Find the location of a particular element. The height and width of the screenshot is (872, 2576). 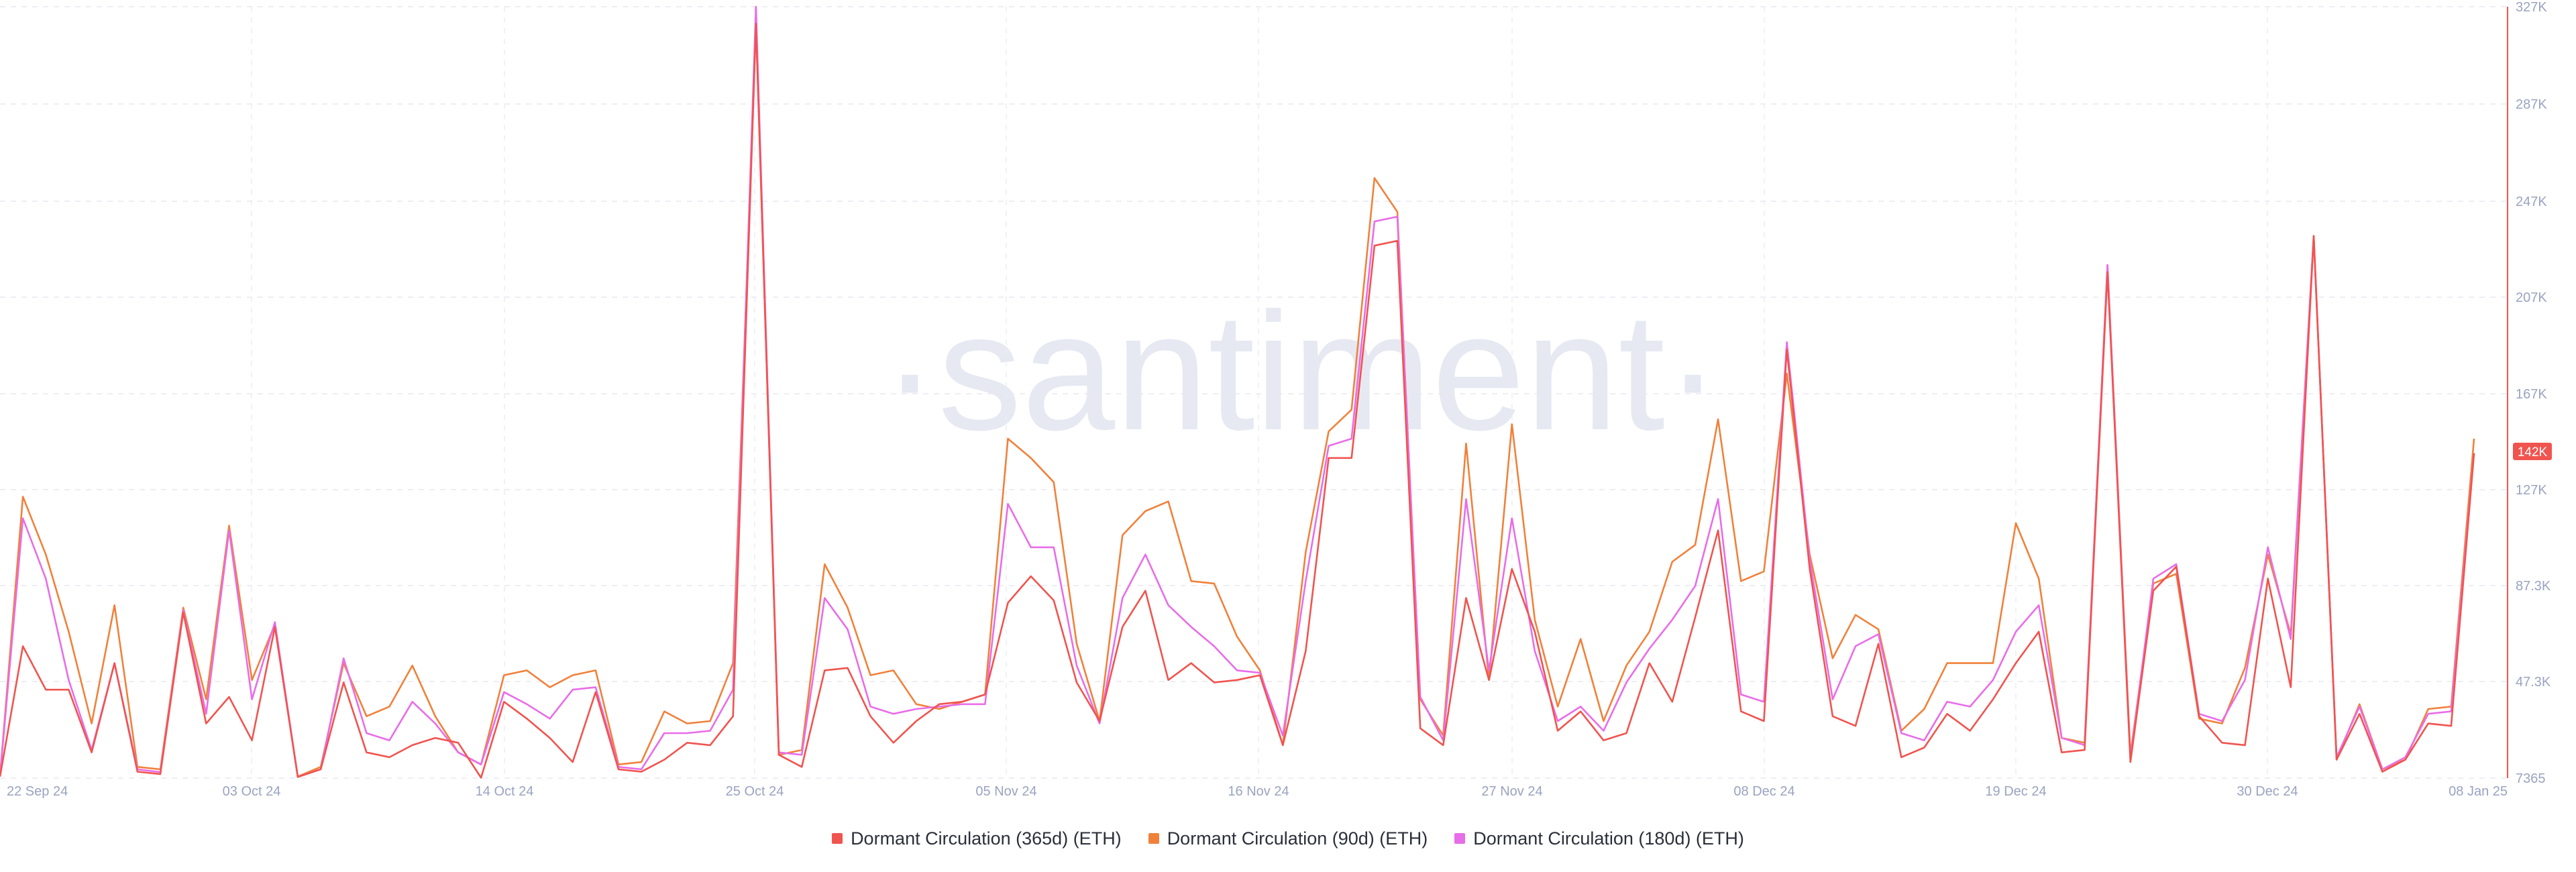

legend-item-365d: Dormant Circulation (365d) (ETH) is located at coordinates (977, 839).